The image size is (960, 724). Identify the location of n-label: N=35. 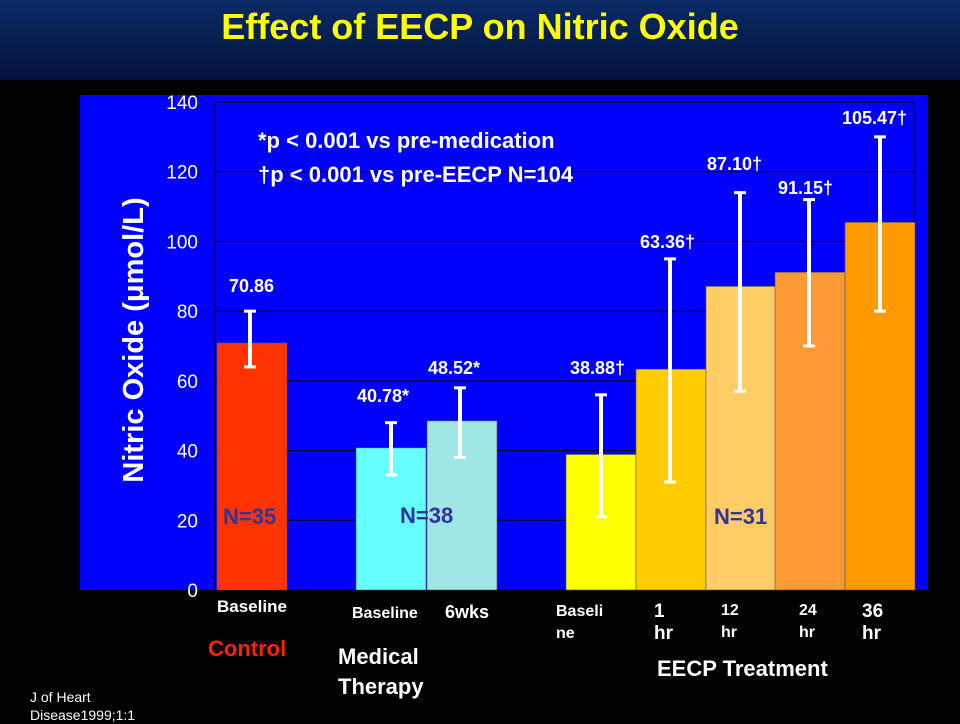
(249, 516).